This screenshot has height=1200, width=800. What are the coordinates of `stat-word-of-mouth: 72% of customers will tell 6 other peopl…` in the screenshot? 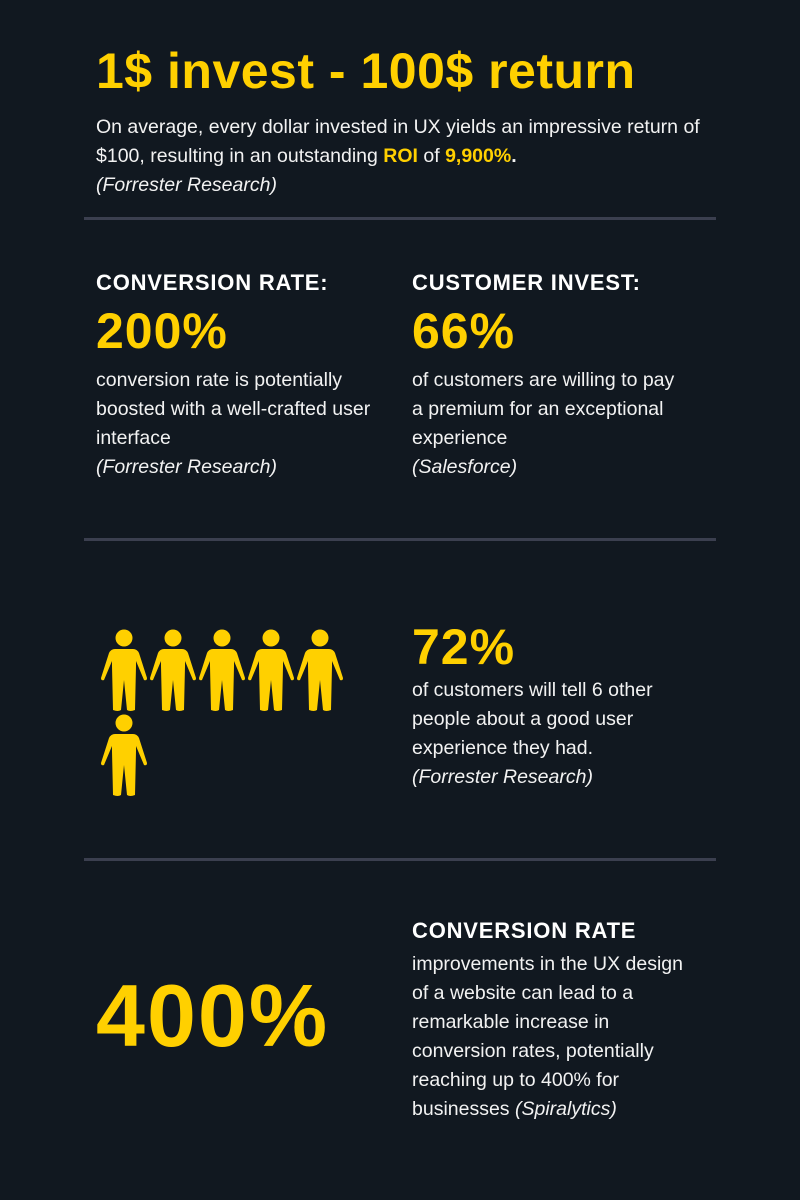 It's located at (562, 705).